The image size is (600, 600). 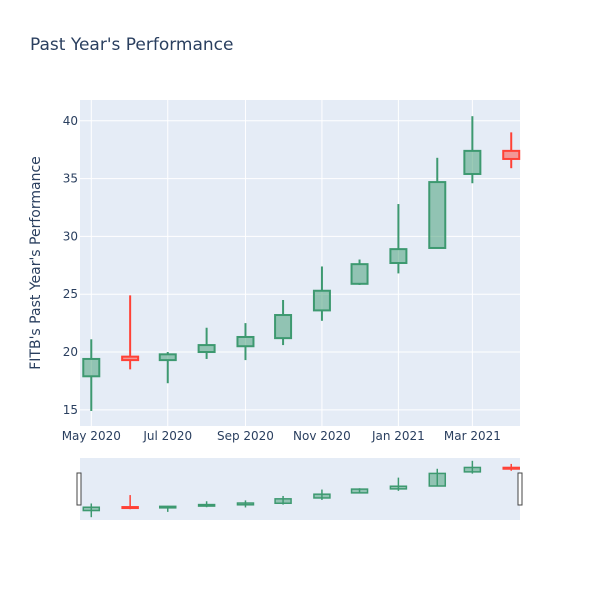 What do you see at coordinates (70, 410) in the screenshot?
I see `y-tick-label: 15` at bounding box center [70, 410].